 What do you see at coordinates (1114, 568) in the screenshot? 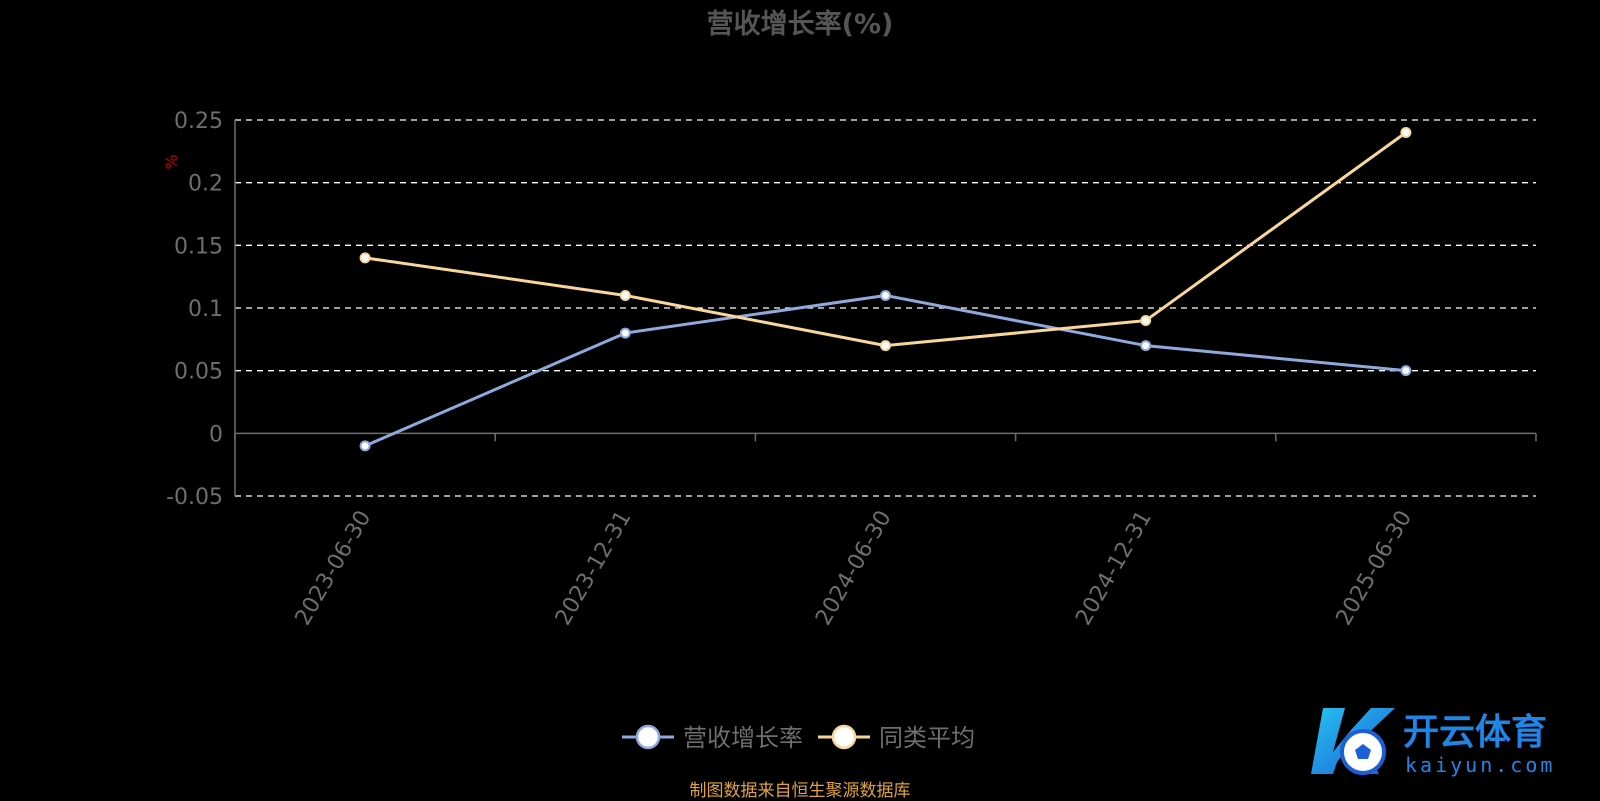
I see `x-tick-label: 2024-12-31` at bounding box center [1114, 568].